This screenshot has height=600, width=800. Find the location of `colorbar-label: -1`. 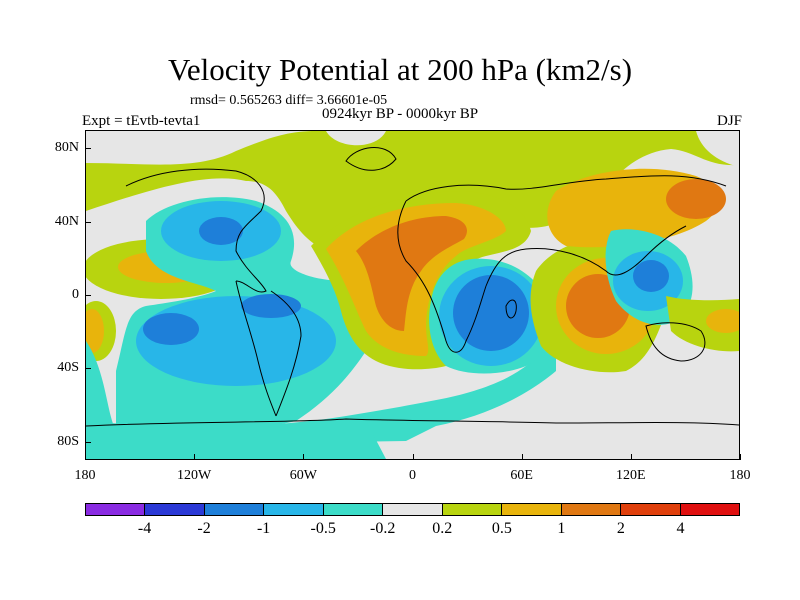

colorbar-label: -1 is located at coordinates (263, 528).